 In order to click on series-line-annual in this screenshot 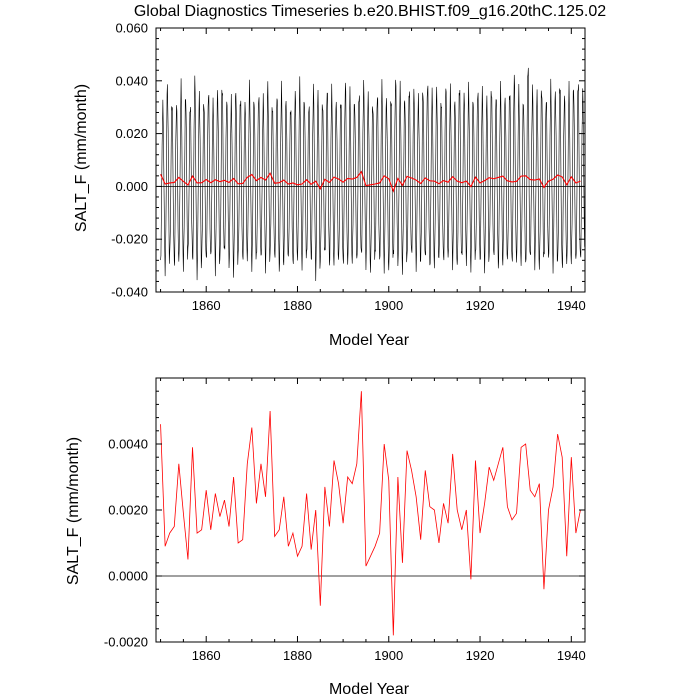, I will do `click(370, 181)`.